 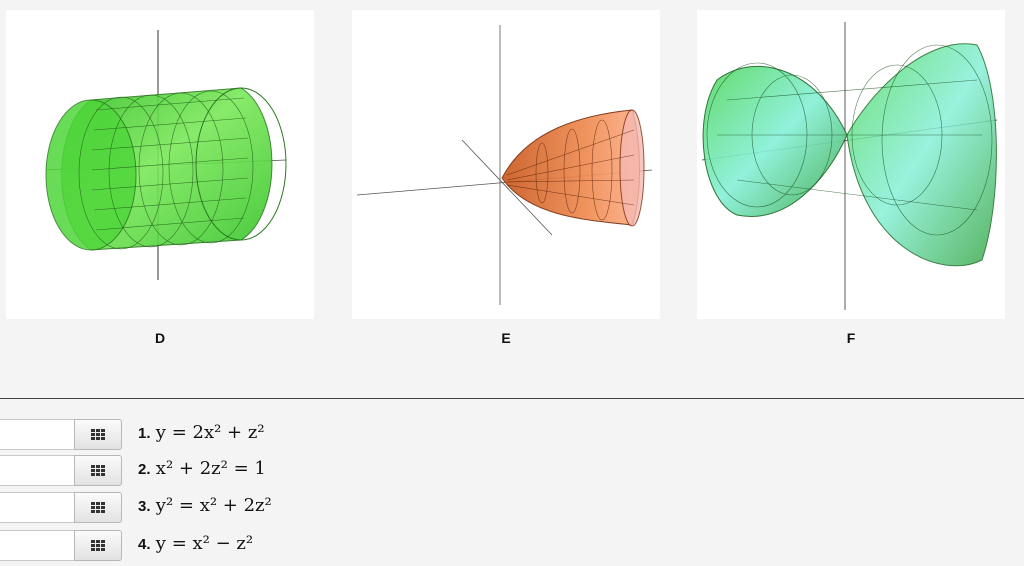 I want to click on plot-label-f: F, so click(x=851, y=338).